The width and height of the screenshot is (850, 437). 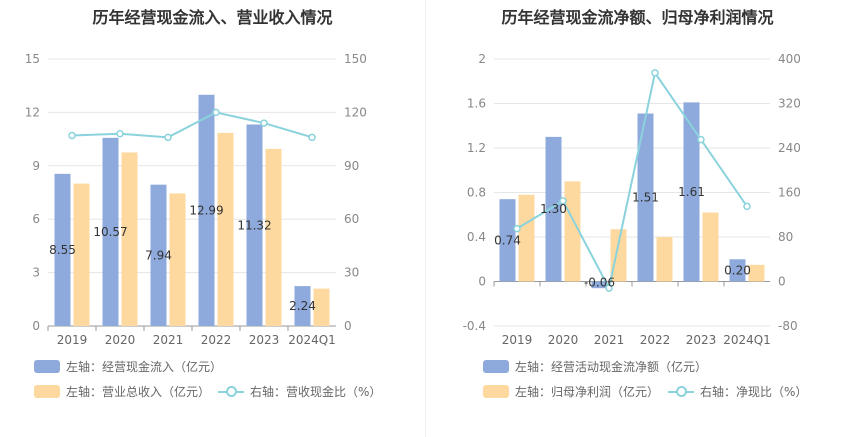 I want to click on right-axis-tick-label: 30, so click(x=351, y=273).